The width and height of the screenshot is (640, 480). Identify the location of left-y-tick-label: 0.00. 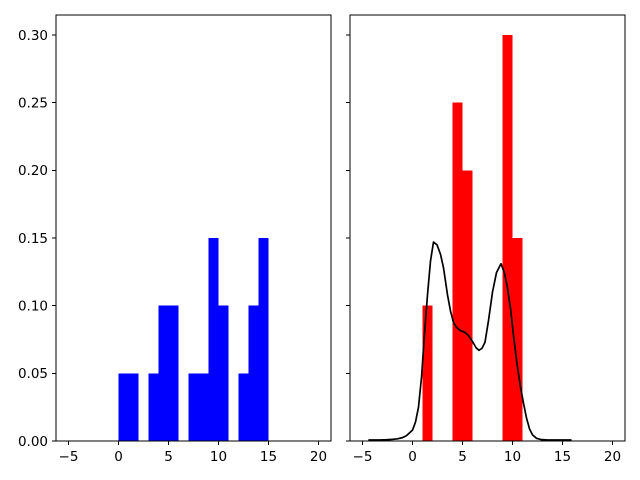
(33, 442).